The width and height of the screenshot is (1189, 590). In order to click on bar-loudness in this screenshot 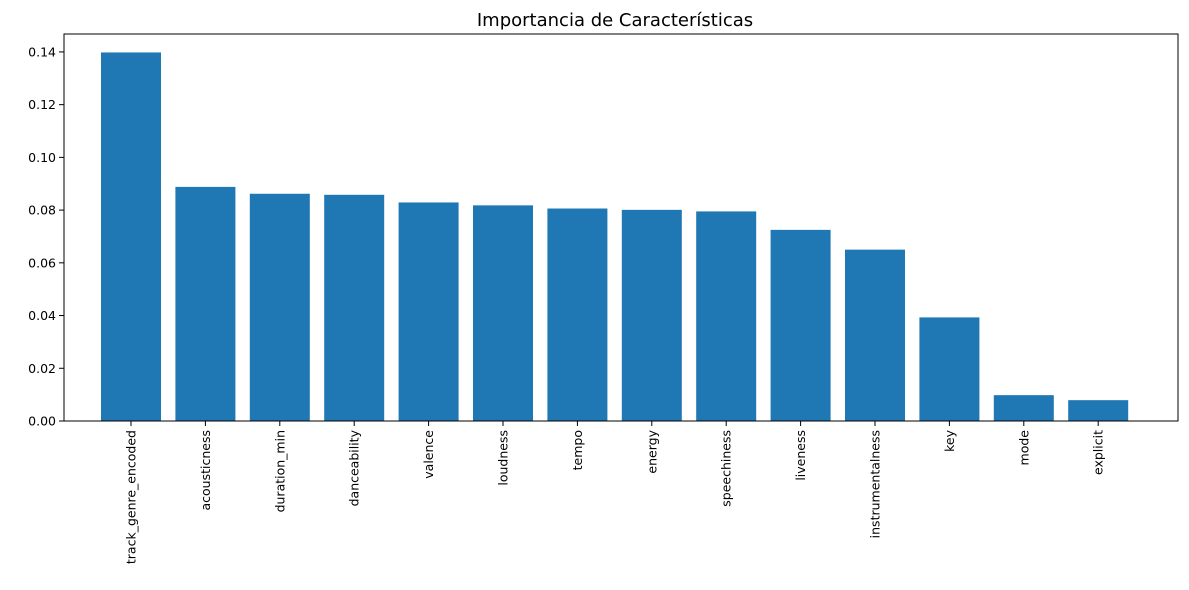, I will do `click(503, 313)`.